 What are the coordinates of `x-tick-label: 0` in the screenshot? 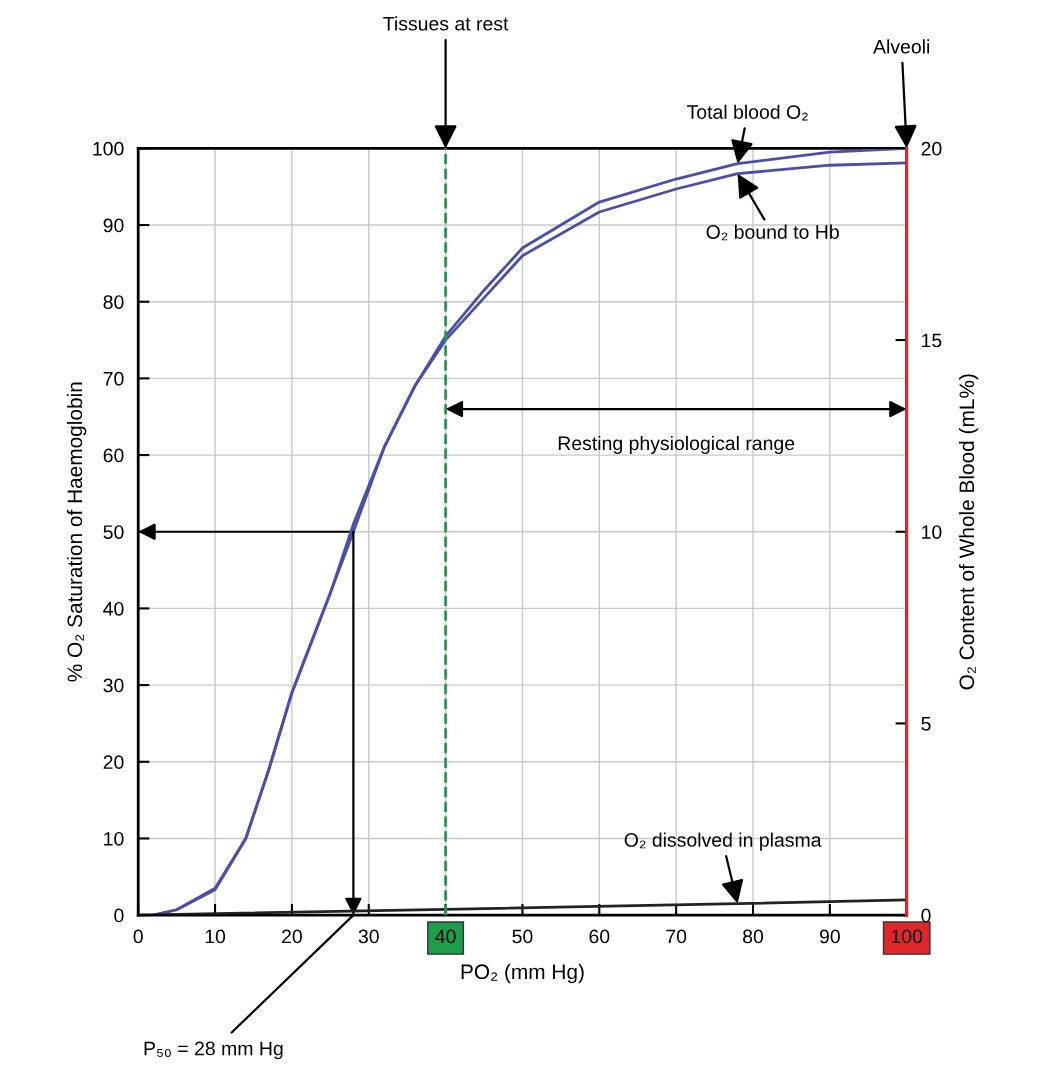 It's located at (138, 936).